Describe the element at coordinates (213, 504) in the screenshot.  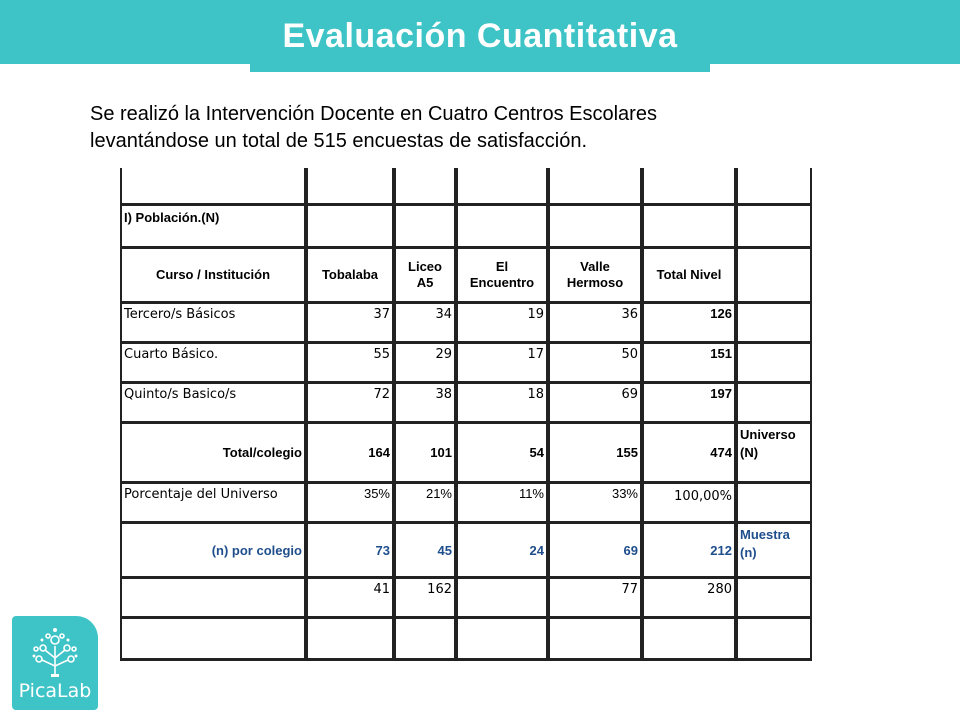
I see `pct-label: Porcentaje del Universo` at that location.